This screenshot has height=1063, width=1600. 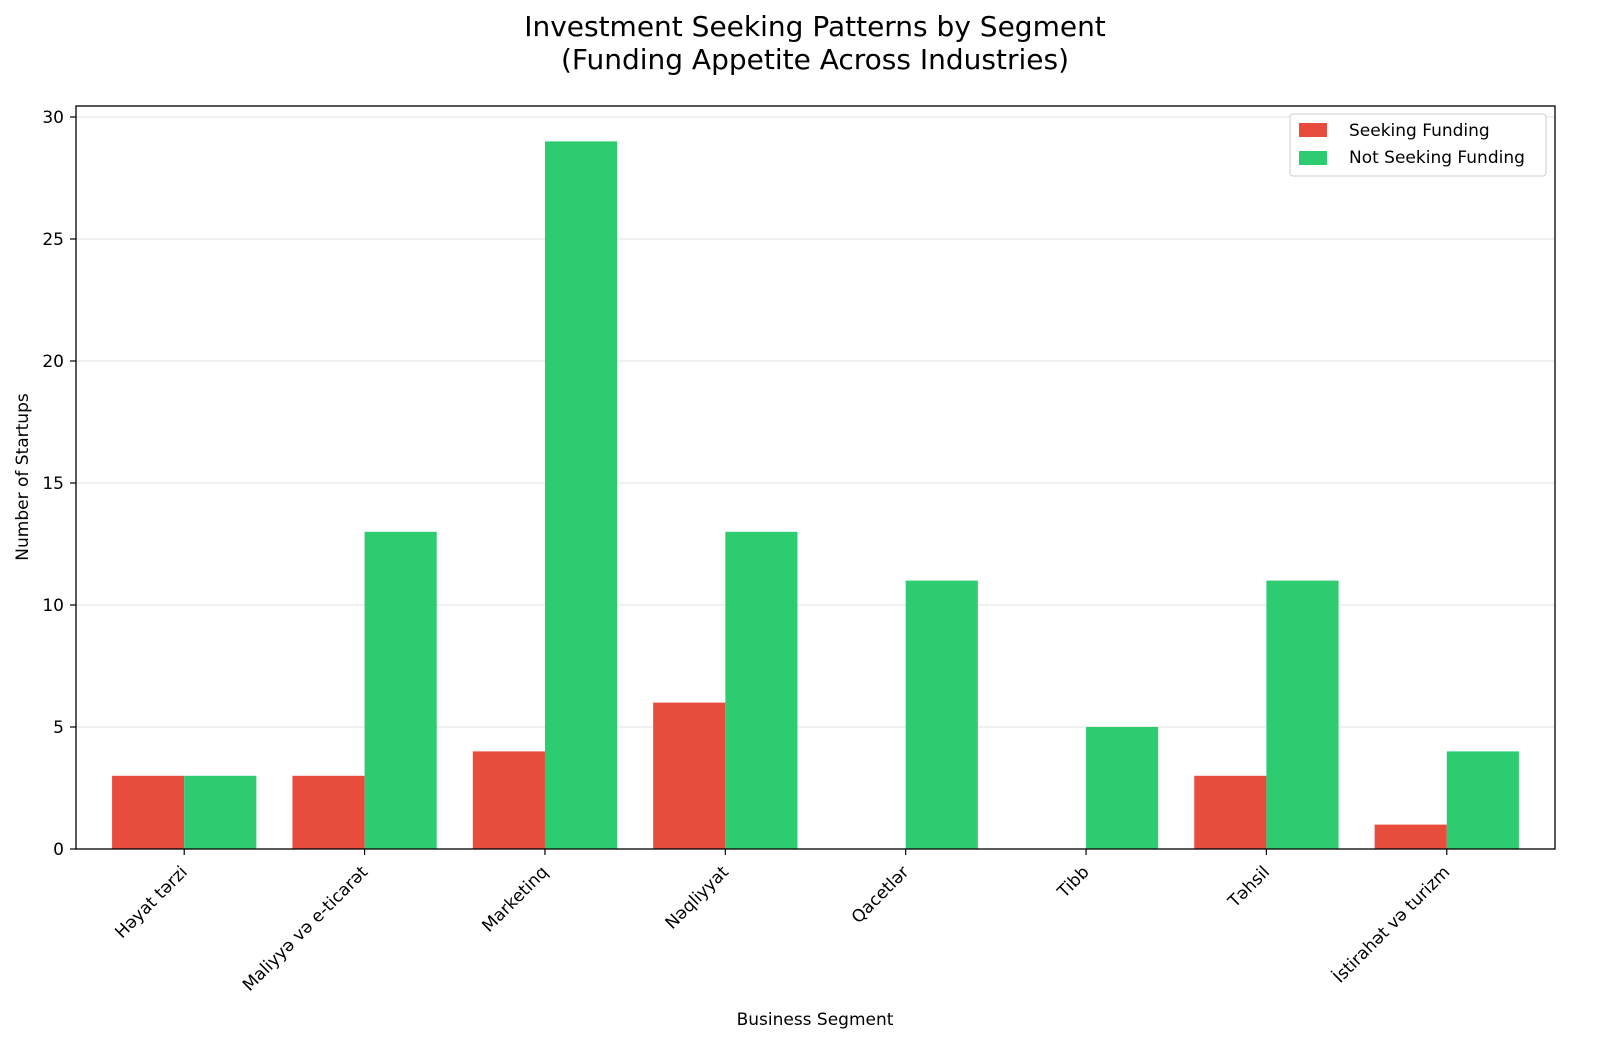 I want to click on legend-swatch-seeking, so click(x=1313, y=130).